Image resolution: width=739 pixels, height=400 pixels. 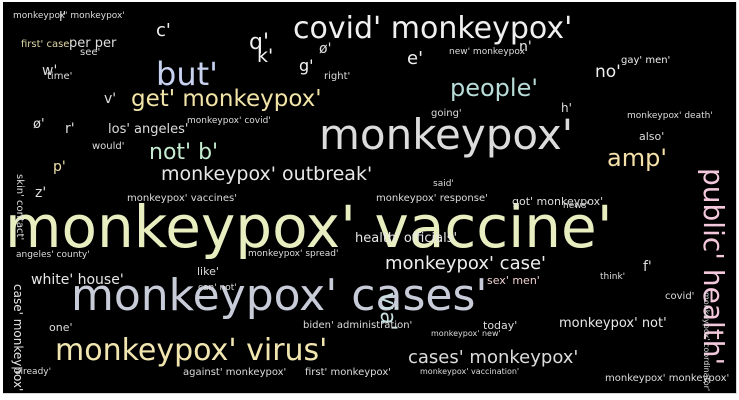 What do you see at coordinates (217, 288) in the screenshot?
I see `word-cloud-term: can' not'` at bounding box center [217, 288].